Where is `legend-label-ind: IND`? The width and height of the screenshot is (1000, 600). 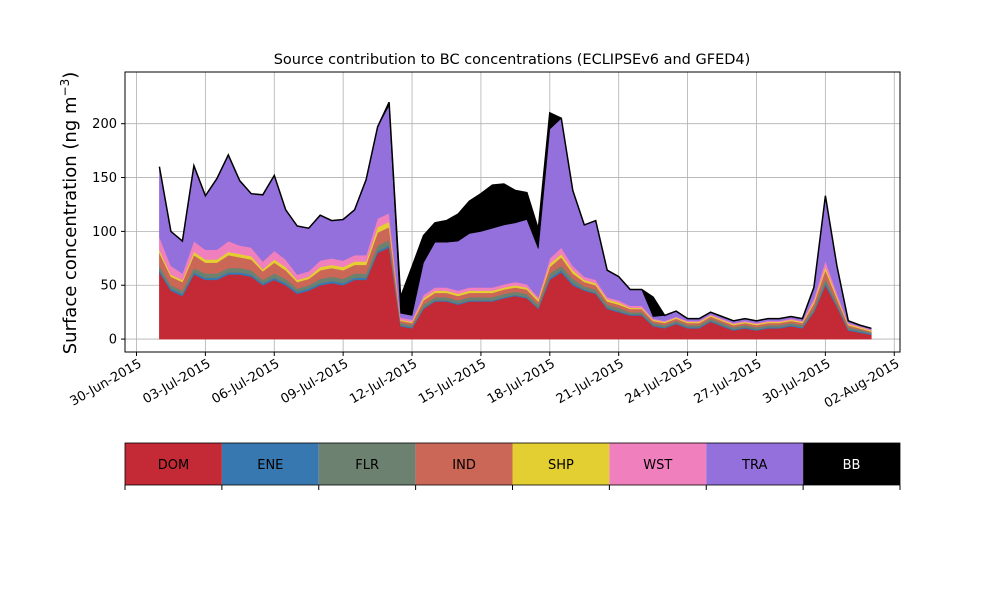 legend-label-ind: IND is located at coordinates (464, 465).